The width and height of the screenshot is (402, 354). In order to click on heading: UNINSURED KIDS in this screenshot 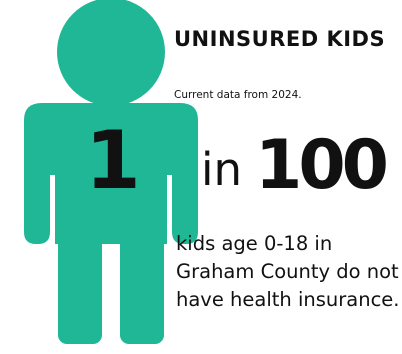, I will do `click(280, 39)`.